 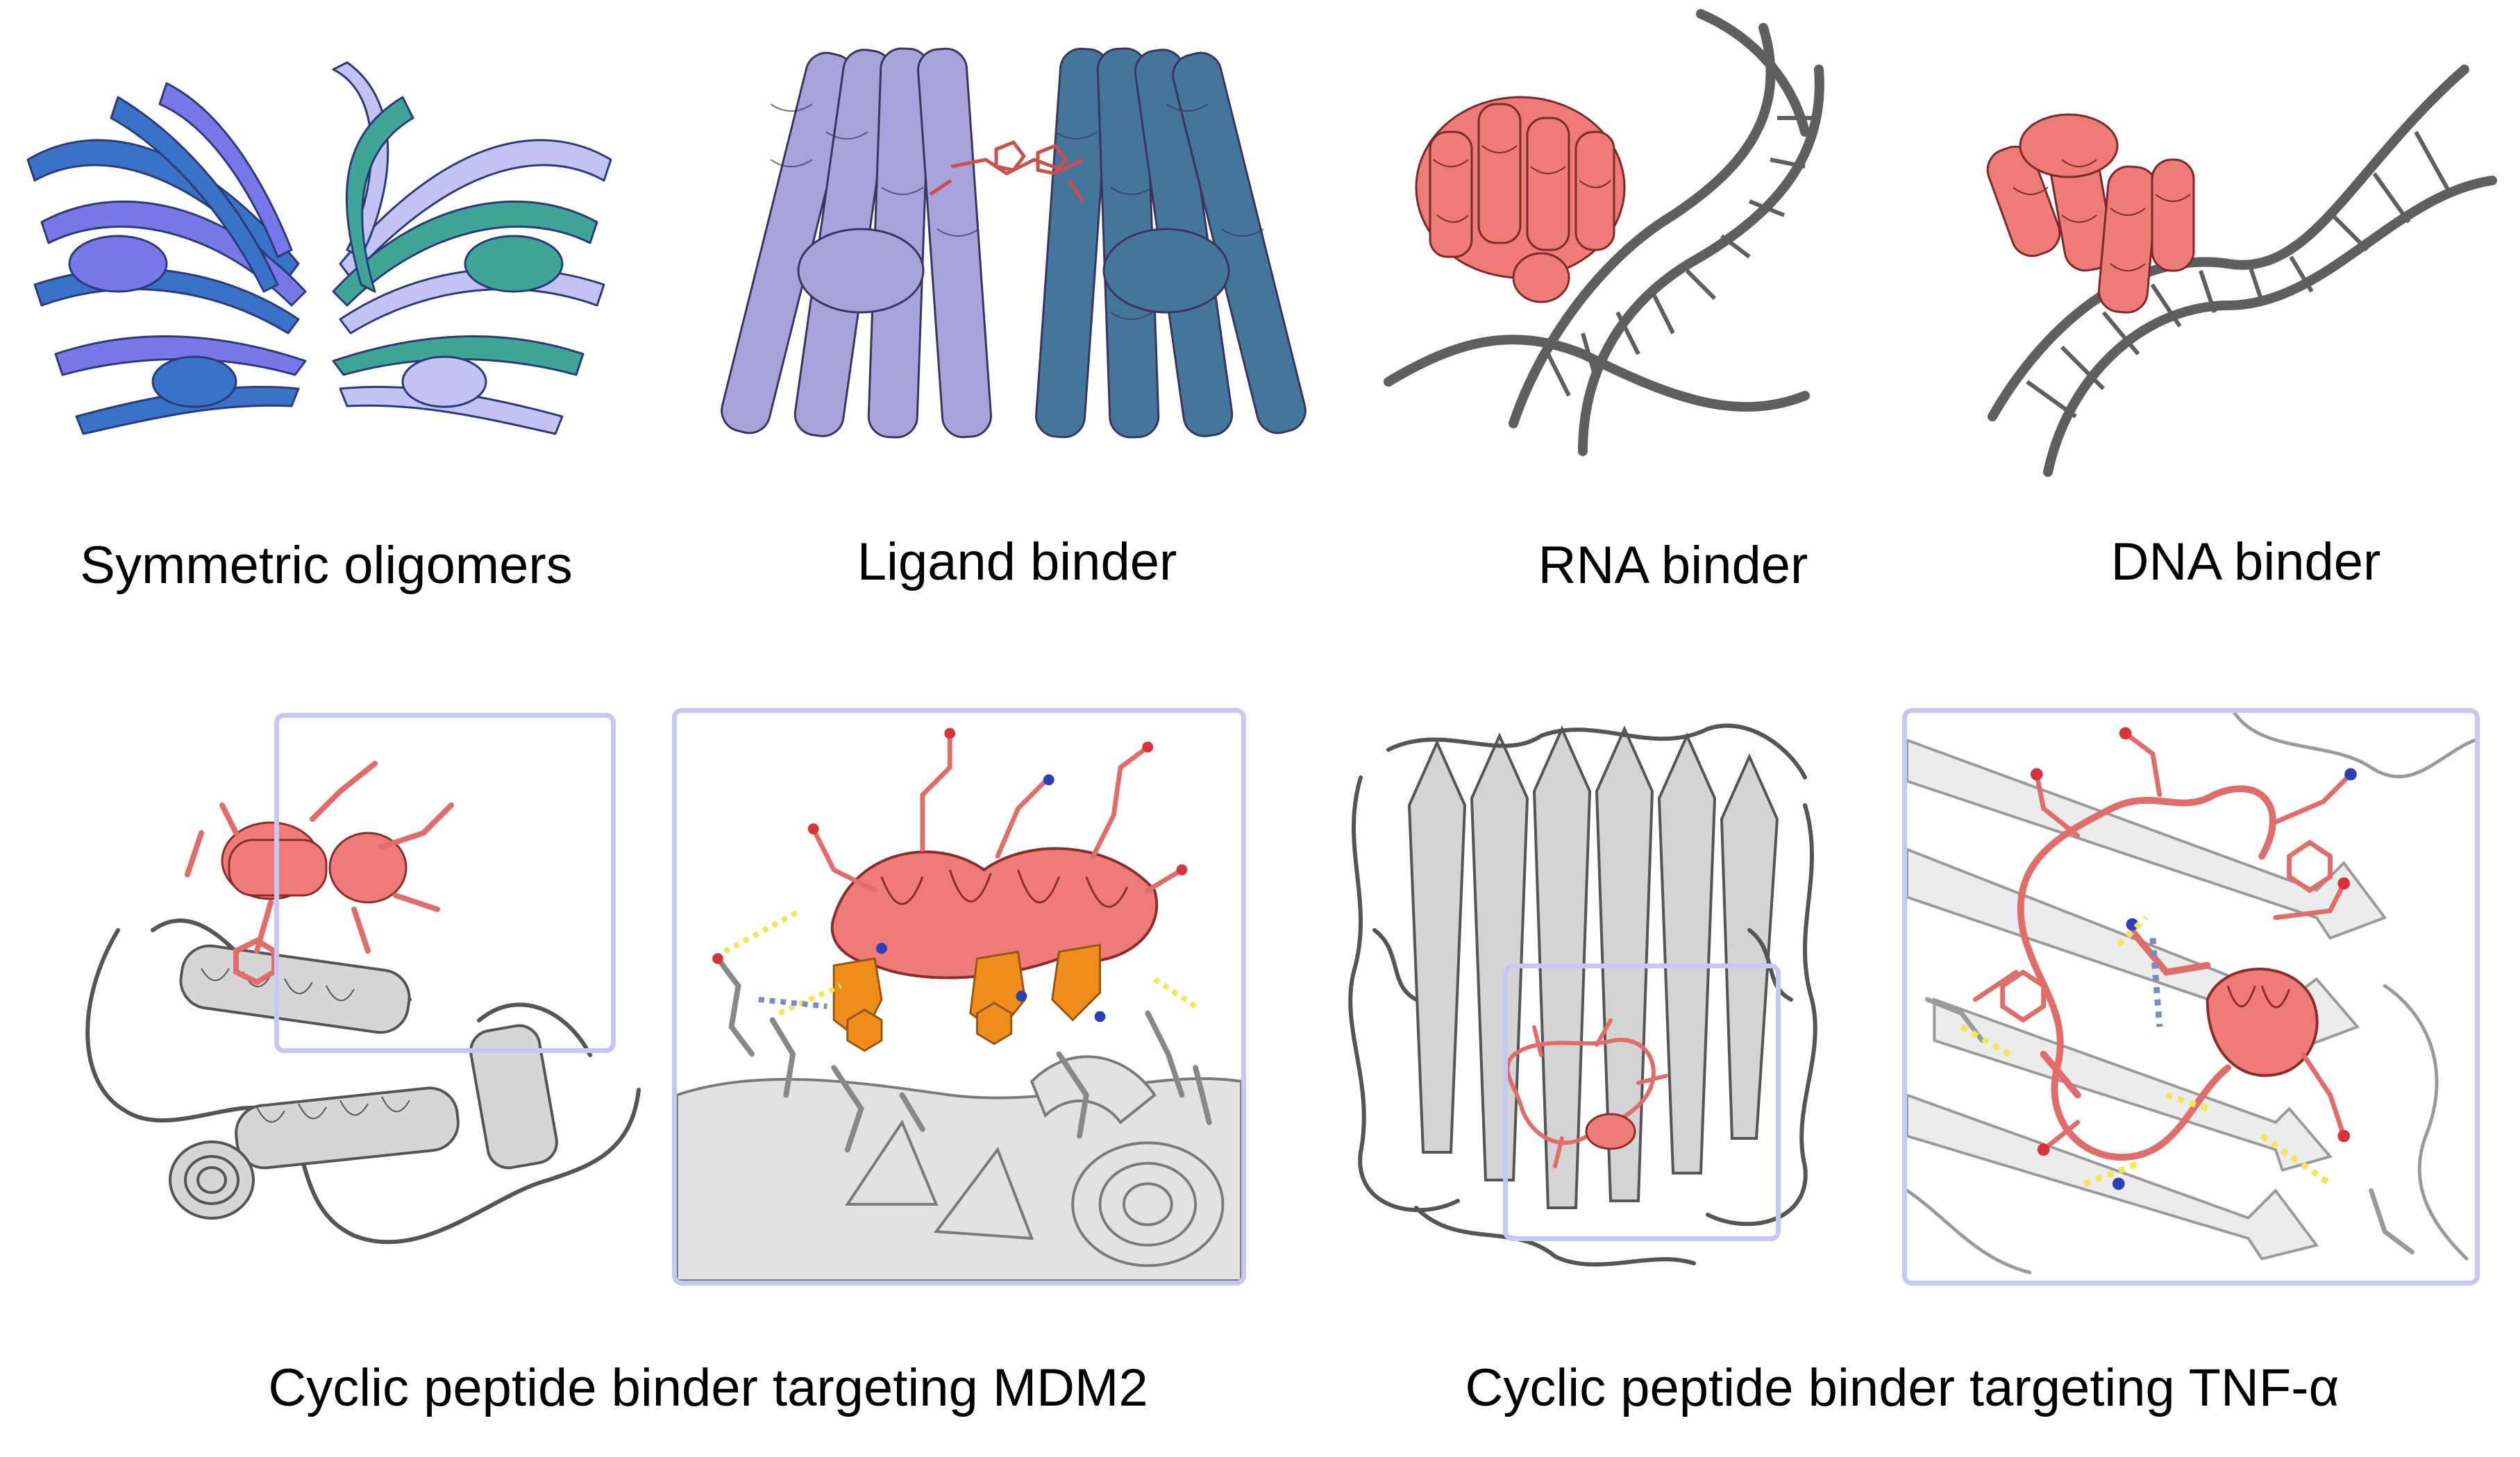 I want to click on tnf-overview-structure, so click(x=1583, y=1000).